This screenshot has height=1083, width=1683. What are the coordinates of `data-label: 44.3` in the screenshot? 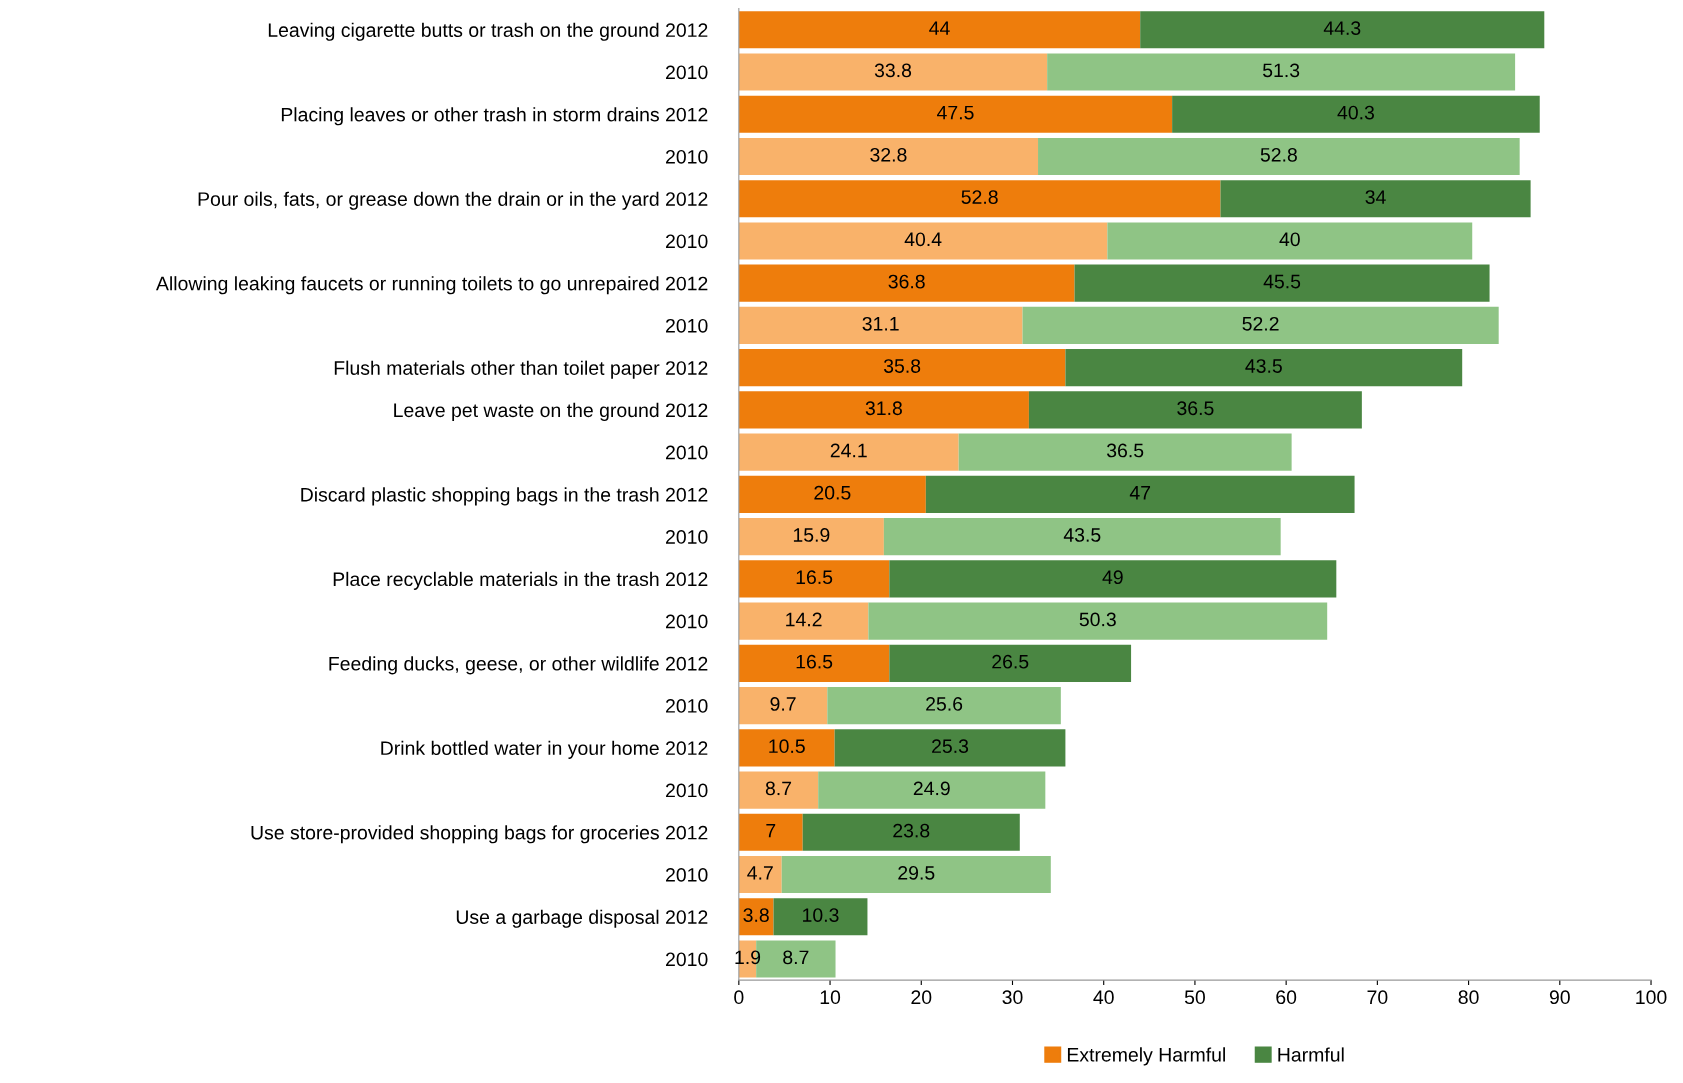 It's located at (1342, 28).